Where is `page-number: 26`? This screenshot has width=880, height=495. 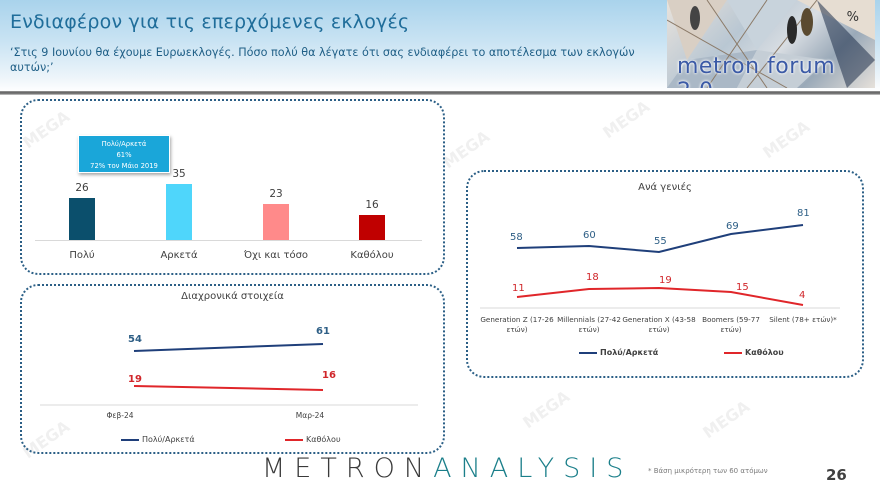
page-number: 26 is located at coordinates (836, 475).